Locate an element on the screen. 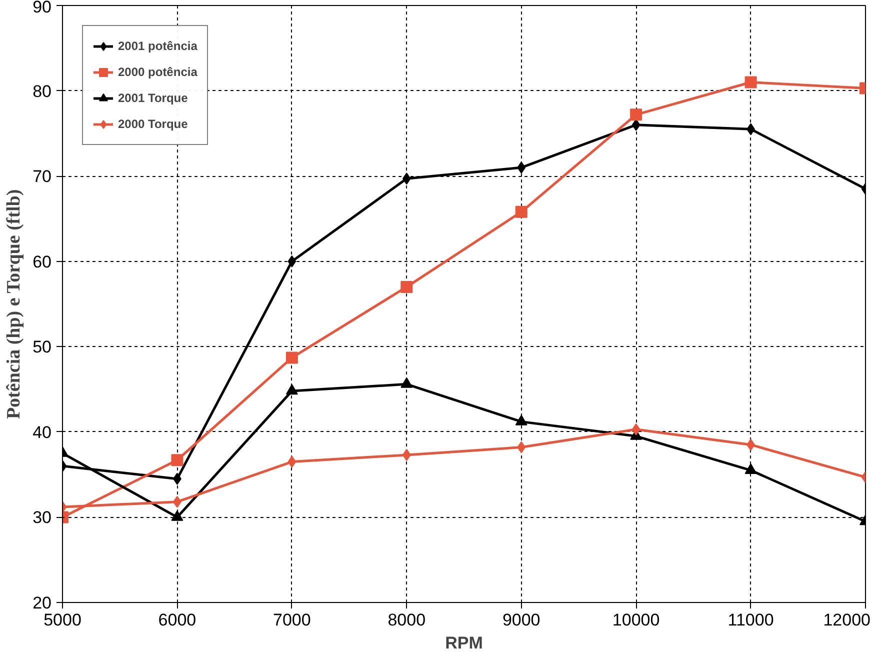  x-axis-title: RPM is located at coordinates (464, 643).